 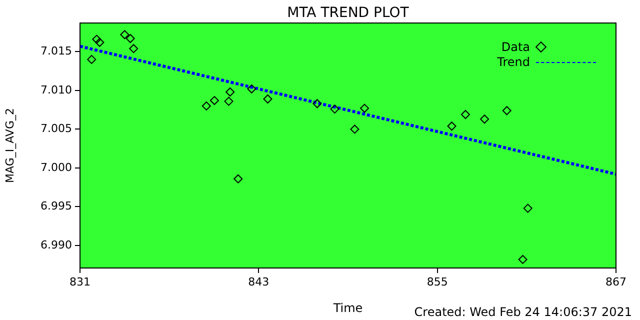 What do you see at coordinates (56, 167) in the screenshot?
I see `y-tick-label: 7.000` at bounding box center [56, 167].